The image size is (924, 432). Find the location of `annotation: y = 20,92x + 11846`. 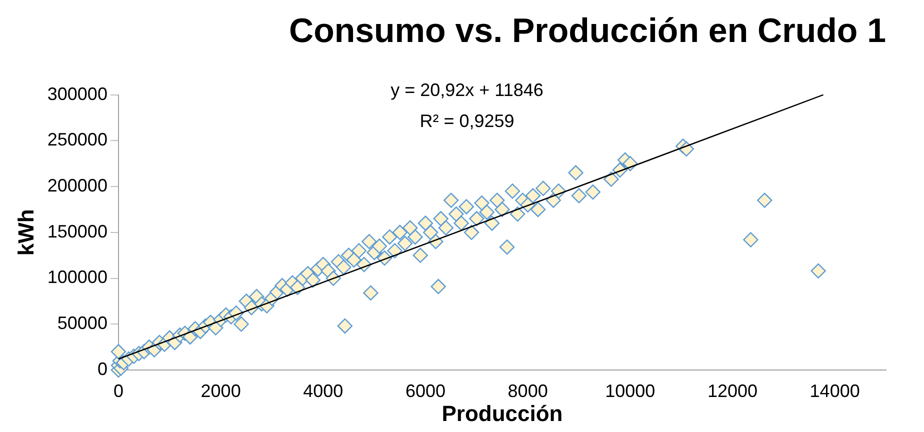

annotation: y = 20,92x + 11846 is located at coordinates (467, 90).